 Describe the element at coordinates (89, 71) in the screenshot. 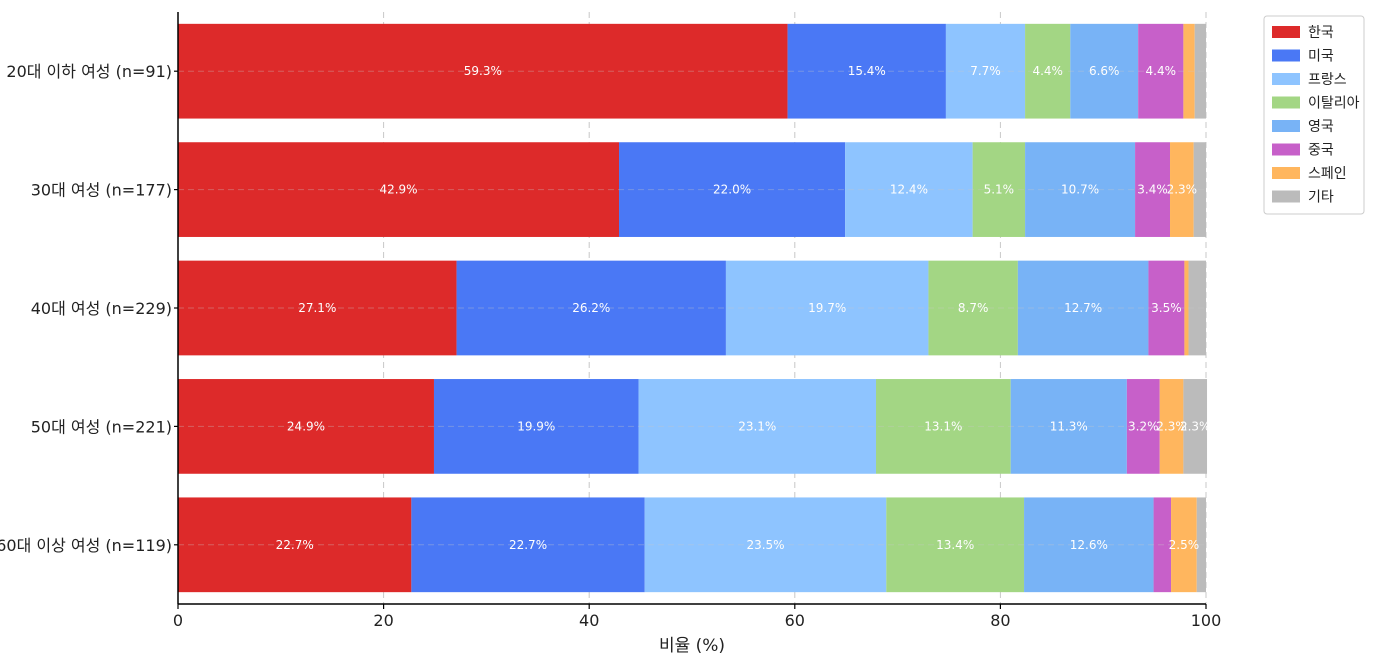

I see `category-label: 20대 이하 여성 (n=91)` at that location.